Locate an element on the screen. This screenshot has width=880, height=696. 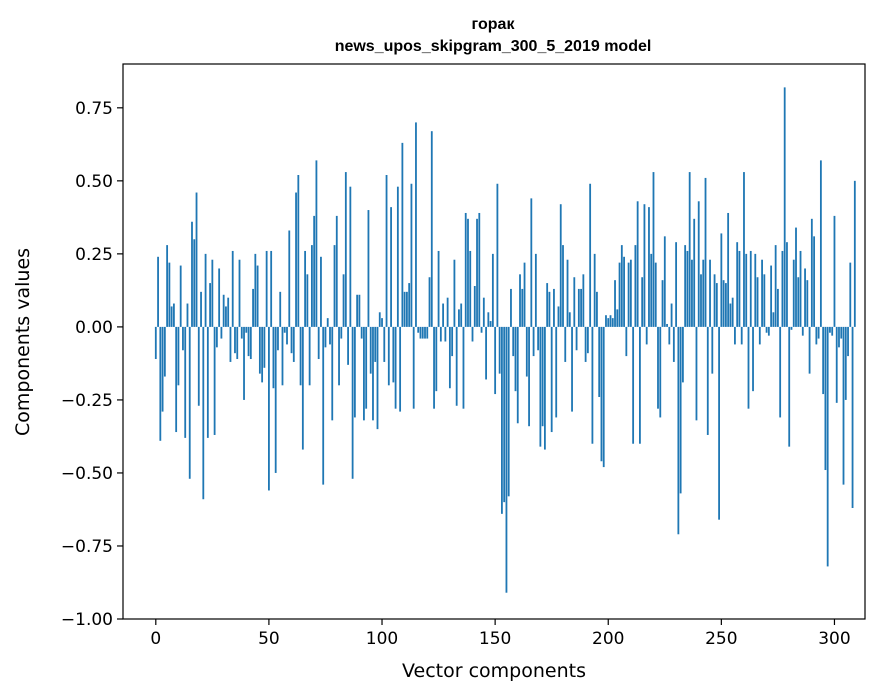
x-tick-label: 300 is located at coordinates (834, 639).